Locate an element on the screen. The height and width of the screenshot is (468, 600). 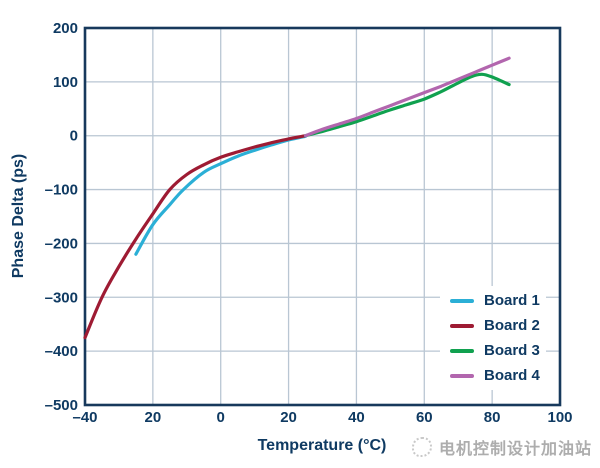
x-tick-label: 0 is located at coordinates (221, 417).